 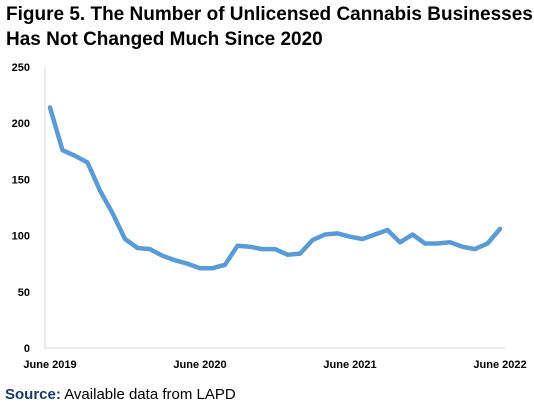 What do you see at coordinates (275, 359) in the screenshot?
I see `x-axis: June 2019 June 2020 June 2021 June 2022` at bounding box center [275, 359].